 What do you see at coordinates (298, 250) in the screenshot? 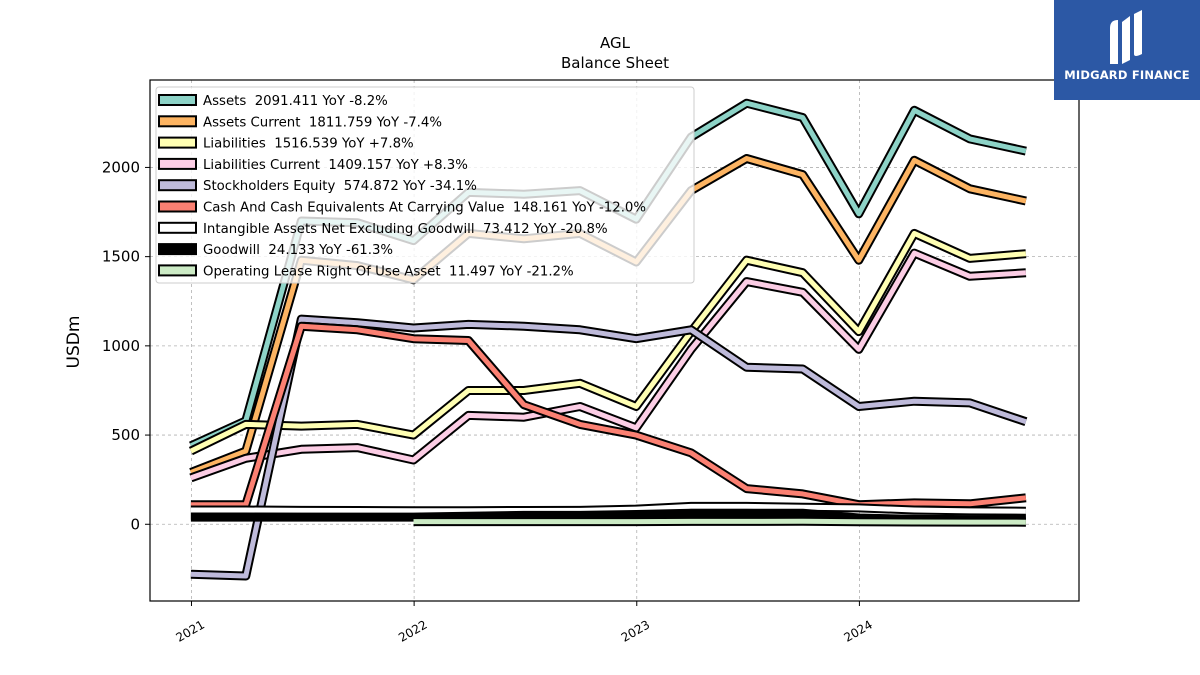
I see `legend-entry: Goodwill 24.133 YoY -61.3%` at bounding box center [298, 250].